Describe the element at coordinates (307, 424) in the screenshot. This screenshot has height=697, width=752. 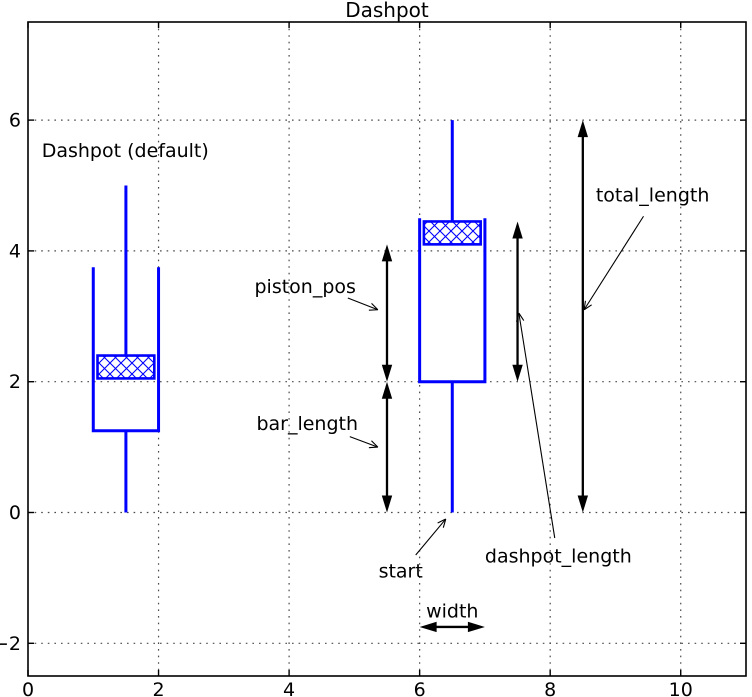
I see `bar_length-annotation-label: bar_length` at that location.